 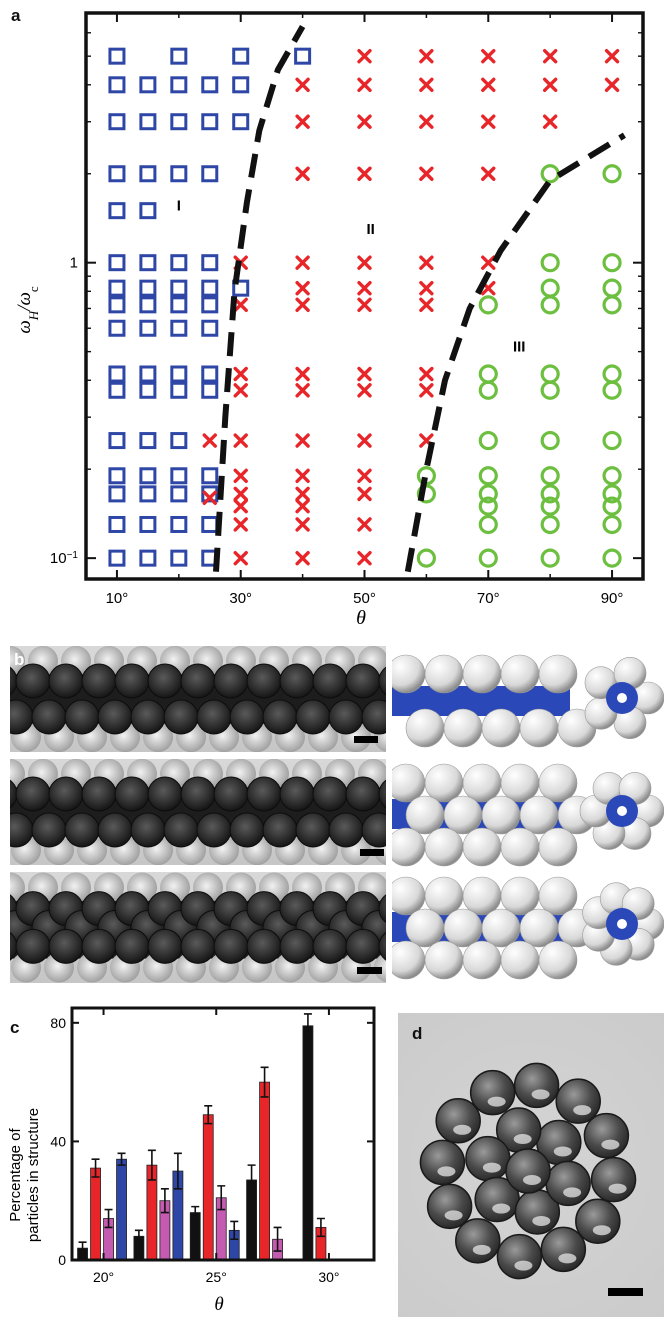 What do you see at coordinates (621, 811) in the screenshot?
I see `end-view-model` at bounding box center [621, 811].